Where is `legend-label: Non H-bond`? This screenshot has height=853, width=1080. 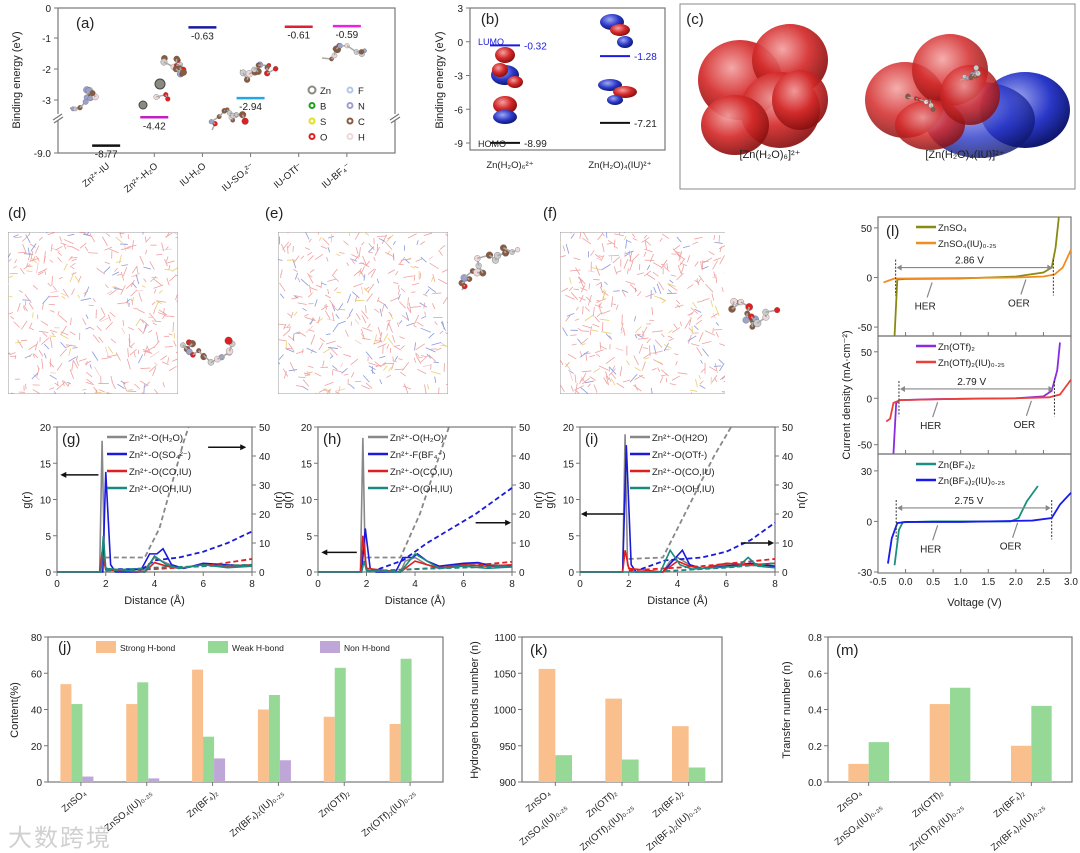
legend-label: Non H-bond is located at coordinates (367, 648).